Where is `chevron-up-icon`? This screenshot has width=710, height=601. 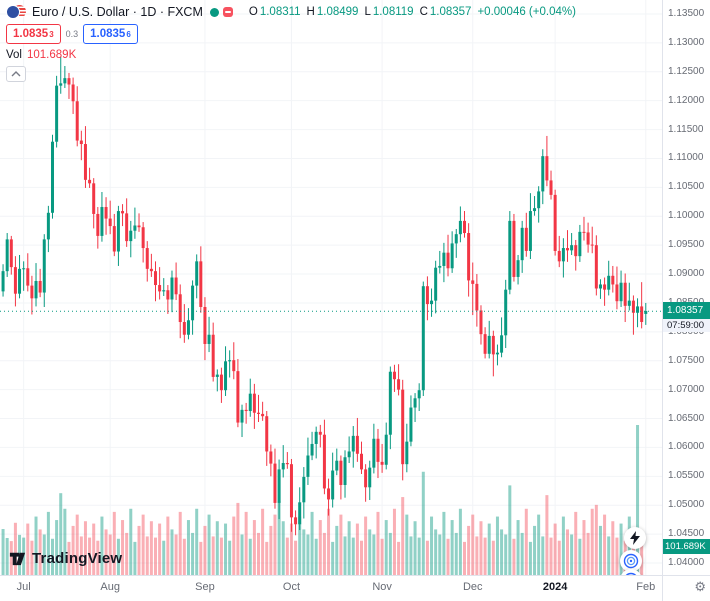 chevron-up-icon is located at coordinates (16, 74).